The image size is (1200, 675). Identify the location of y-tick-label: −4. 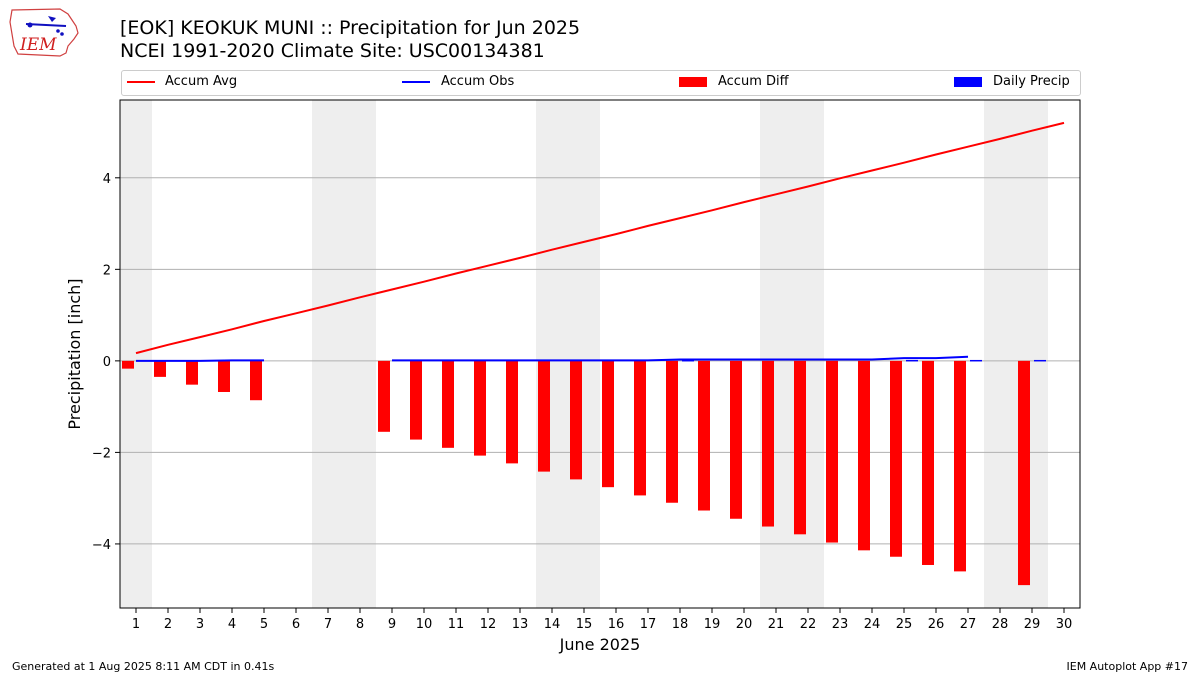
(101, 545).